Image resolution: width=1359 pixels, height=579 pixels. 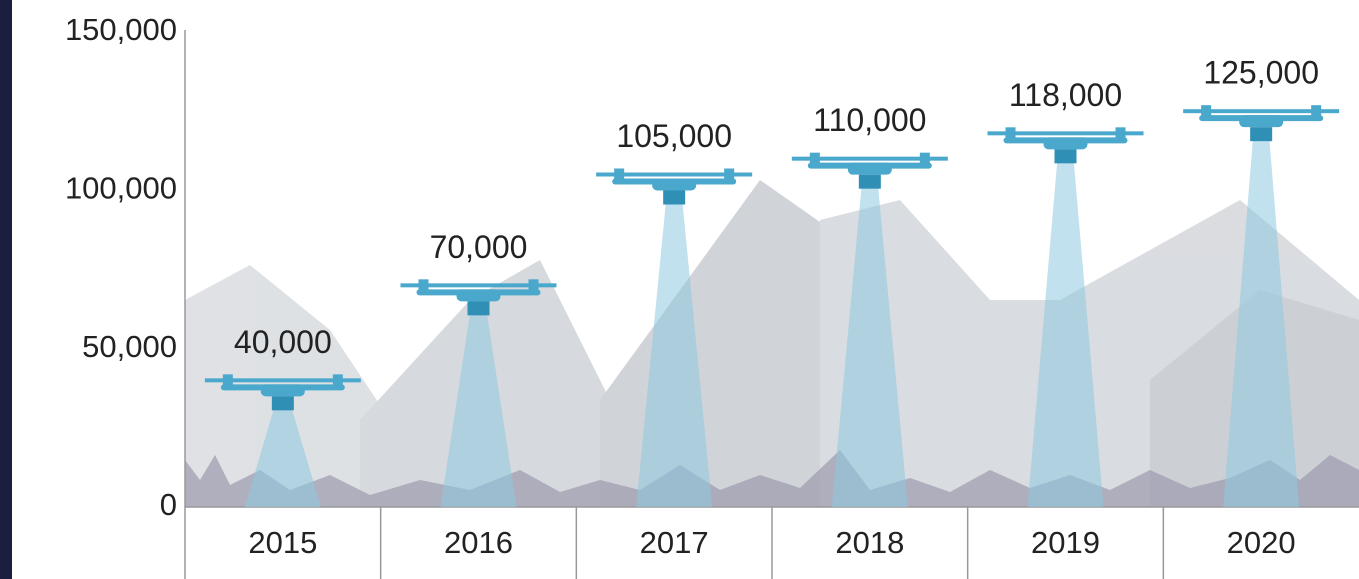 I want to click on x-tick-label: 2019, so click(x=1065, y=542).